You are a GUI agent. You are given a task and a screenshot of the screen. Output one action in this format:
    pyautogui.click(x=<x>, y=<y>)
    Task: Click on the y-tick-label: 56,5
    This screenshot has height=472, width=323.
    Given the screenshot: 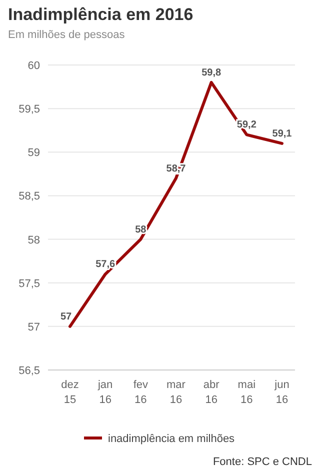 What is the action you would take?
    pyautogui.click(x=29, y=371)
    